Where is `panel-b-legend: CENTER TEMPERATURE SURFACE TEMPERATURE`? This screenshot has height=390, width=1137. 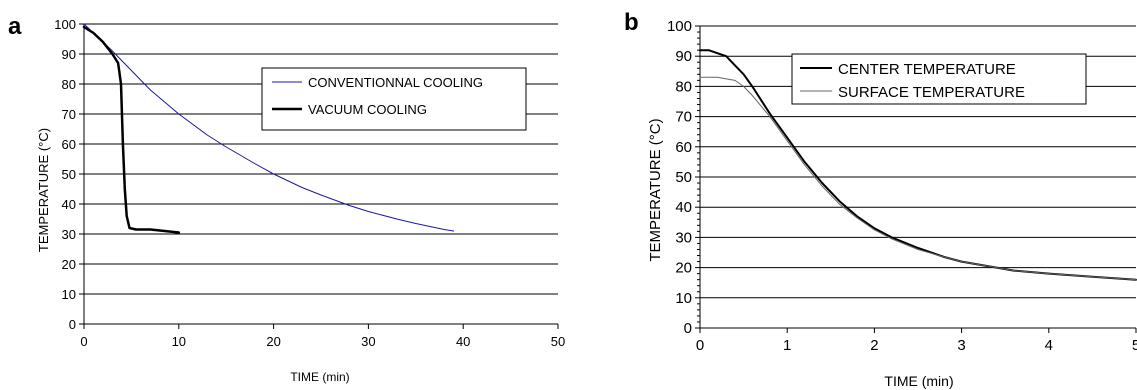 panel-b-legend: CENTER TEMPERATURE SURFACE TEMPERATURE is located at coordinates (939, 79).